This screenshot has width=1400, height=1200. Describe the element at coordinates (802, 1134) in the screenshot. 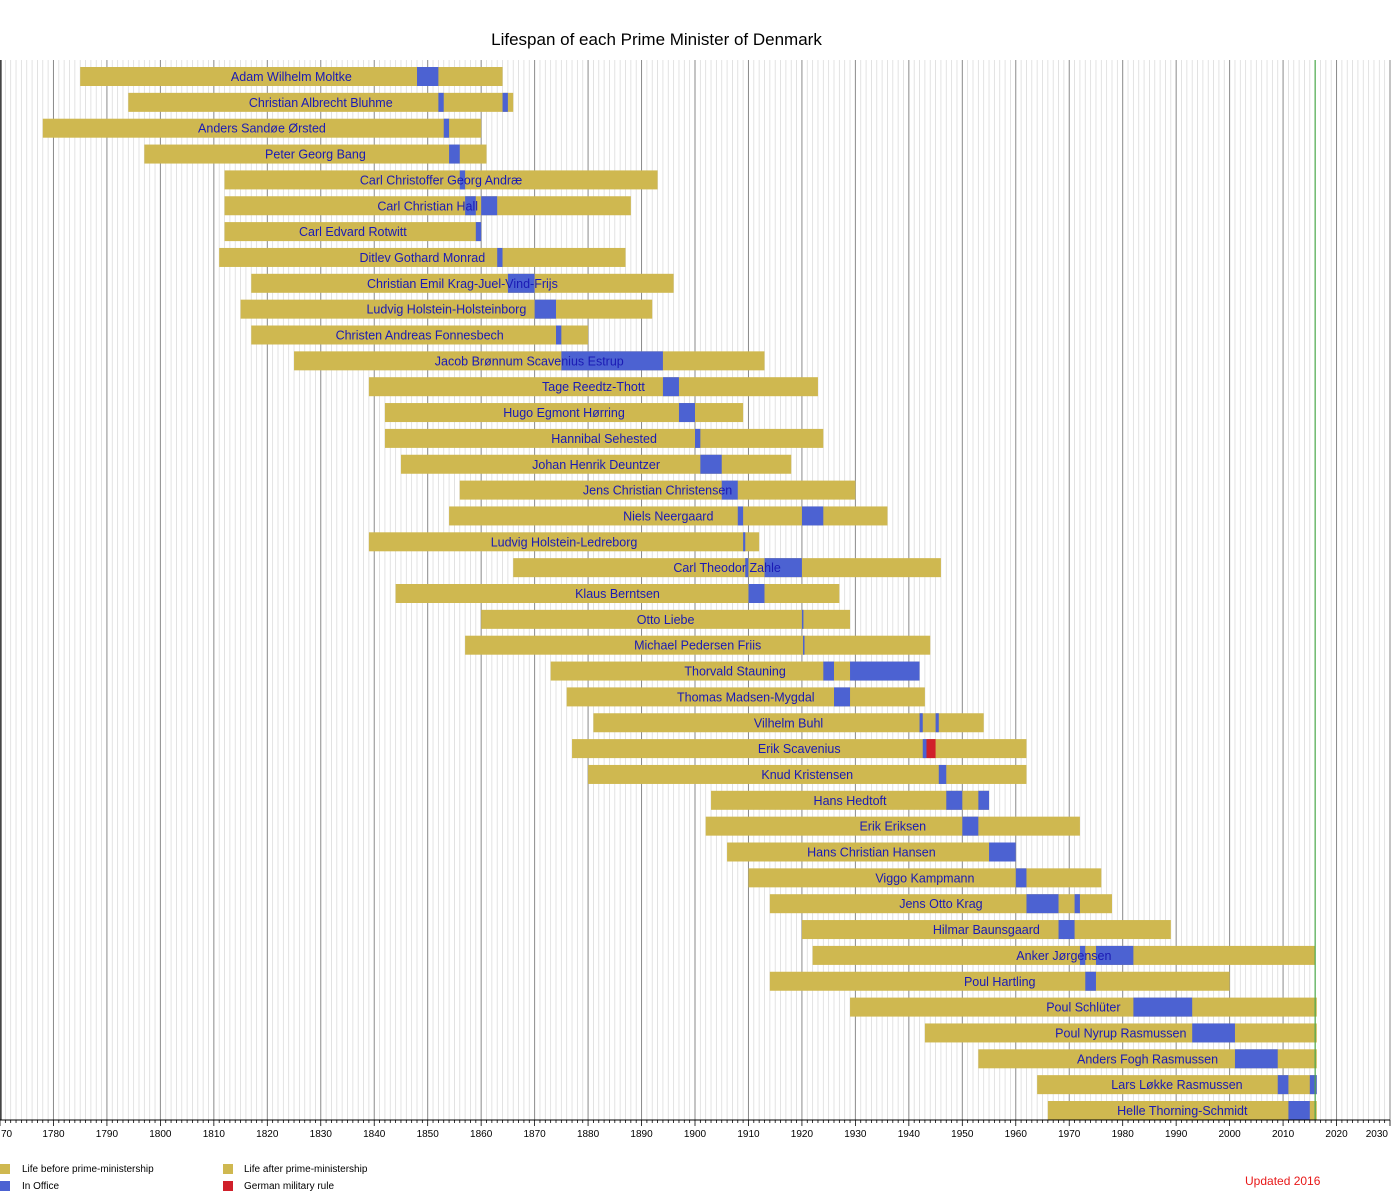

I see `x-tick-label: 1920` at that location.